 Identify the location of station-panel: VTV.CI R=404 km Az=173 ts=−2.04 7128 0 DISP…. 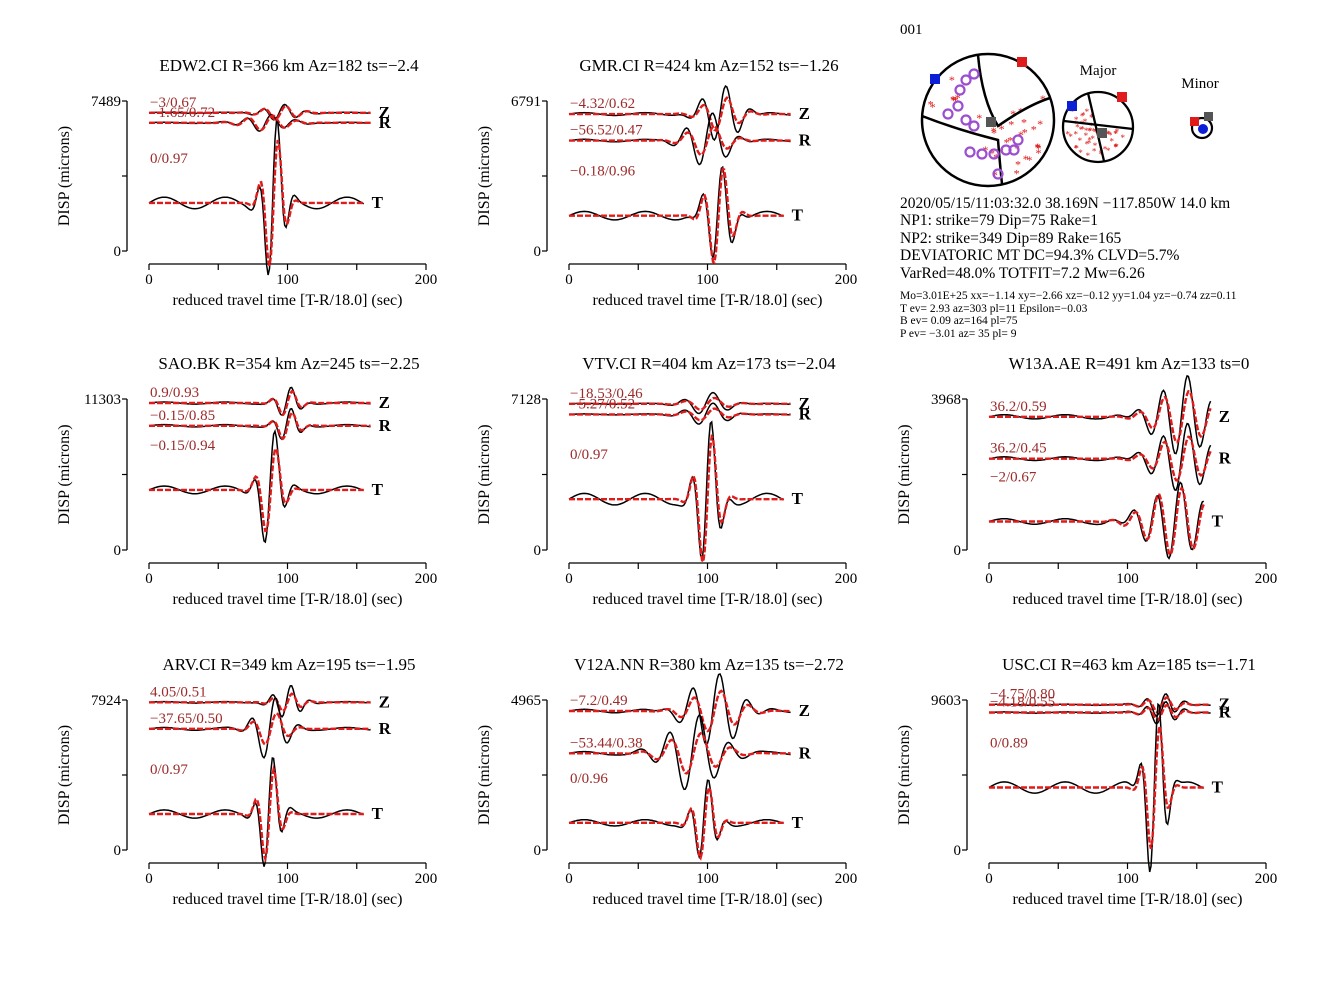
(666, 481).